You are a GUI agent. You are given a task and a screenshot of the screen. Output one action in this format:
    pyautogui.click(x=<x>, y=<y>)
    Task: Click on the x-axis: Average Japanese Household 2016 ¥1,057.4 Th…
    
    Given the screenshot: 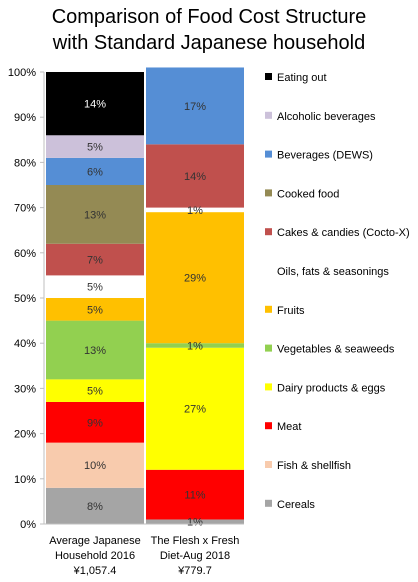 What is the action you would take?
    pyautogui.click(x=144, y=550)
    